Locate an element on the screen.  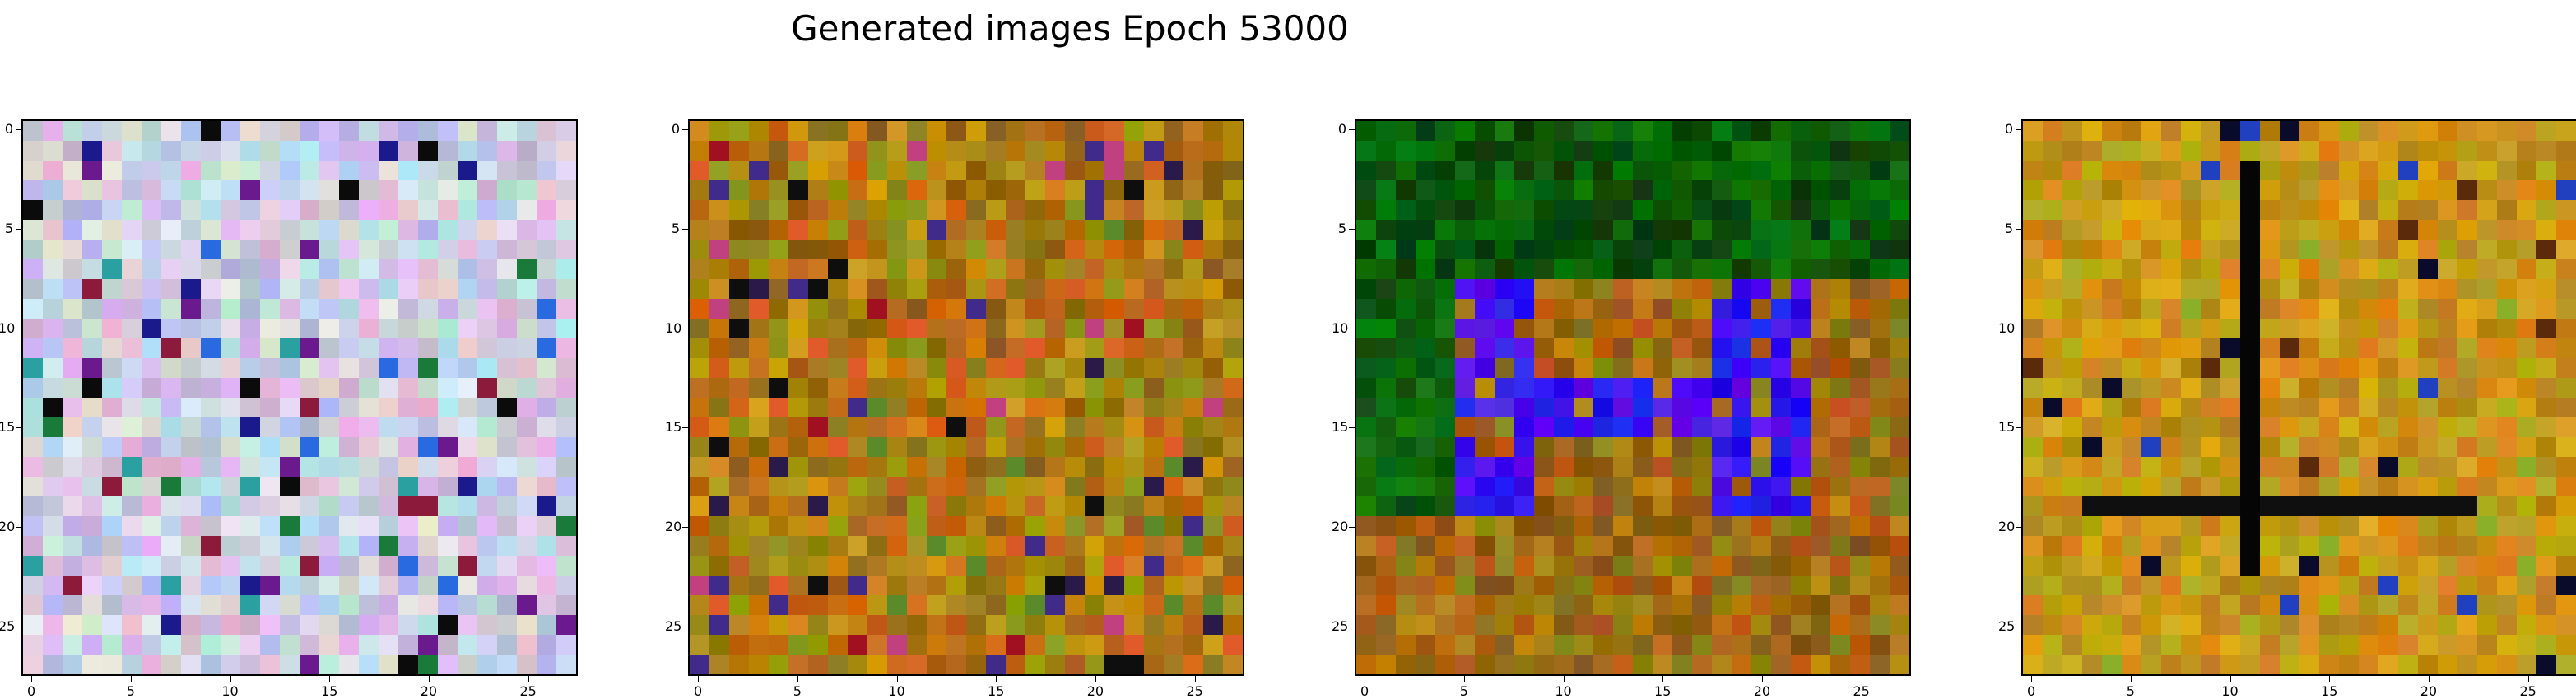
x-tick-label: 10 is located at coordinates (1563, 691).